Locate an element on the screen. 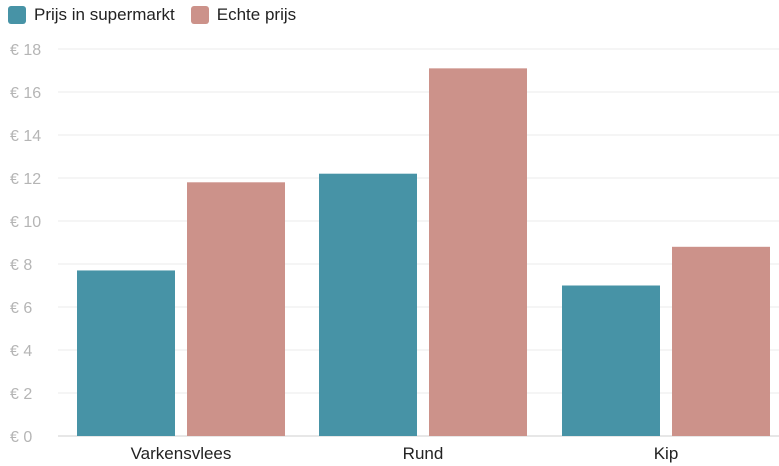 The height and width of the screenshot is (466, 779). y-tick-label: € 2 is located at coordinates (21, 394).